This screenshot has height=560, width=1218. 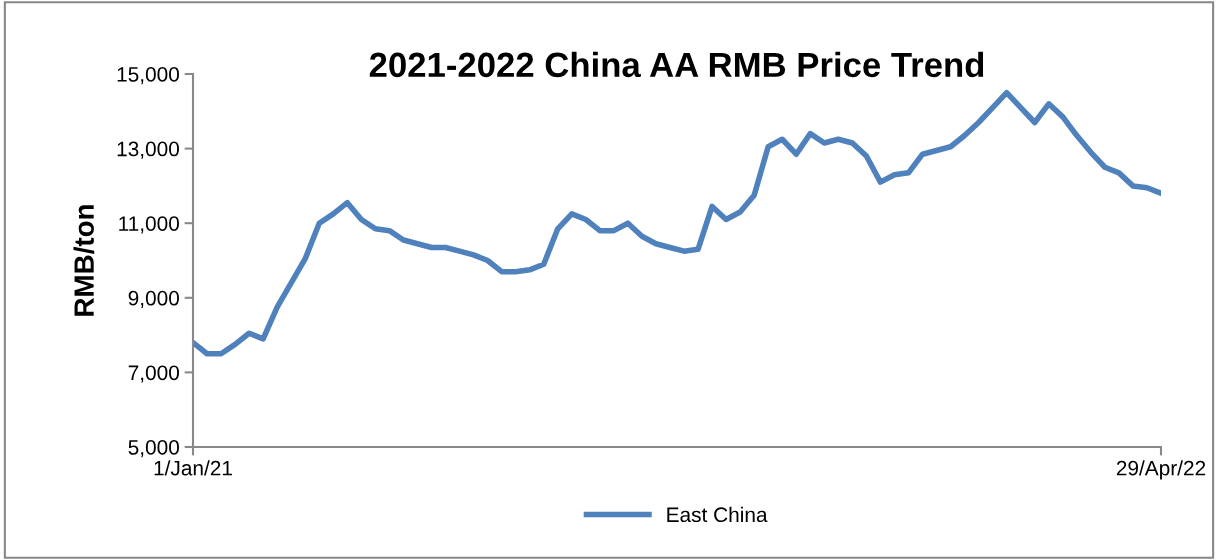 What do you see at coordinates (148, 150) in the screenshot?
I see `y-tick-label: 13,000` at bounding box center [148, 150].